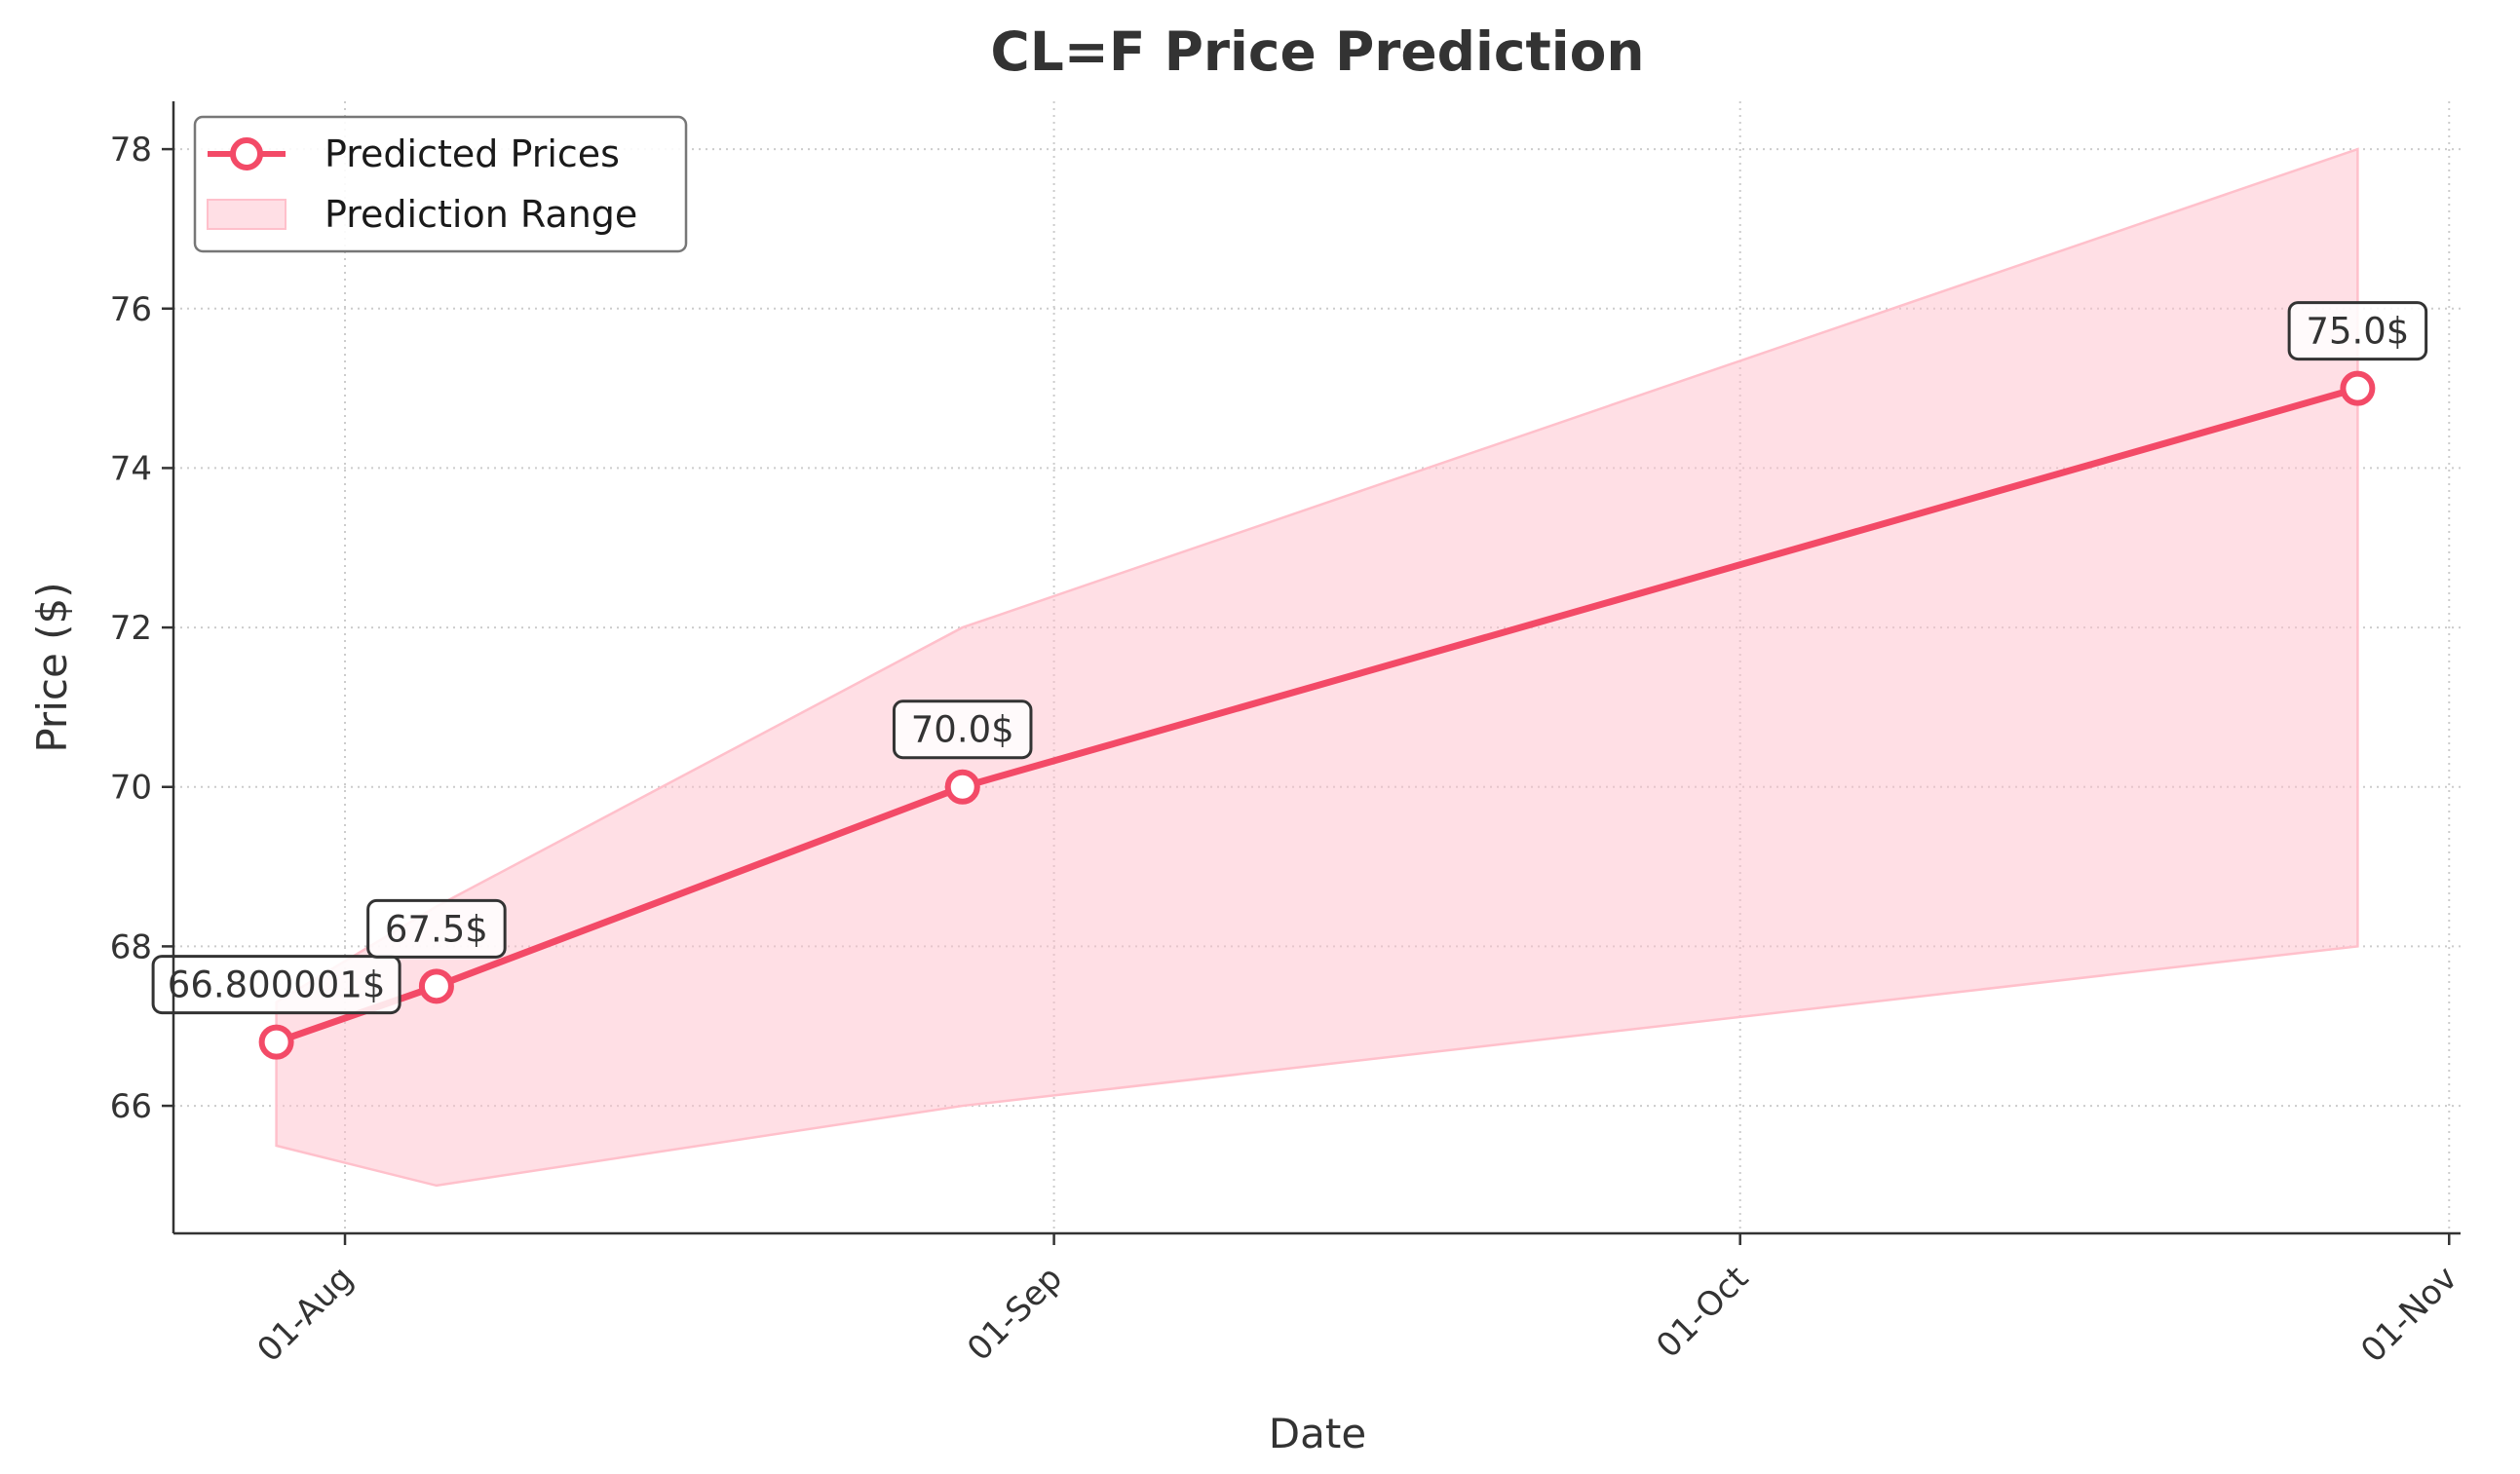 This screenshot has height=1474, width=2520. I want to click on annotation-label: 70.0$, so click(962, 730).